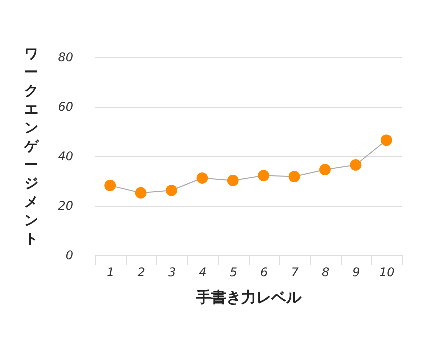 The image size is (444, 342). What do you see at coordinates (172, 273) in the screenshot?
I see `x-tick-label: 3` at bounding box center [172, 273].